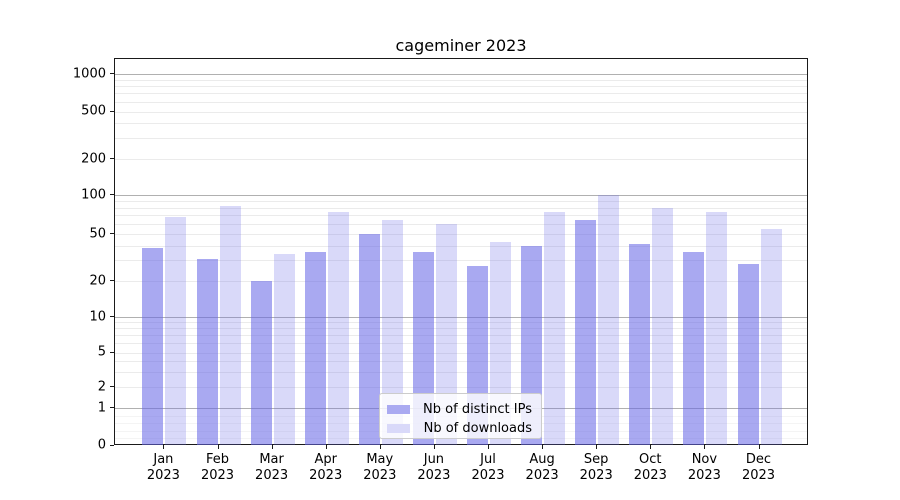 Image resolution: width=900 pixels, height=500 pixels. What do you see at coordinates (488, 459) in the screenshot?
I see `x-tick-month: Jul` at bounding box center [488, 459].